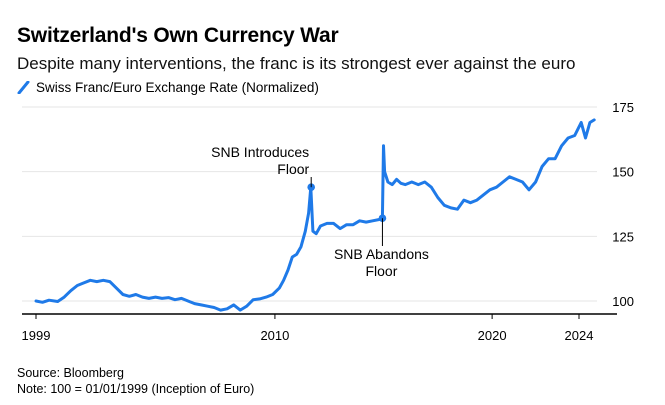 The height and width of the screenshot is (405, 665). What do you see at coordinates (623, 107) in the screenshot?
I see `y-tick-label-175: 175` at bounding box center [623, 107].